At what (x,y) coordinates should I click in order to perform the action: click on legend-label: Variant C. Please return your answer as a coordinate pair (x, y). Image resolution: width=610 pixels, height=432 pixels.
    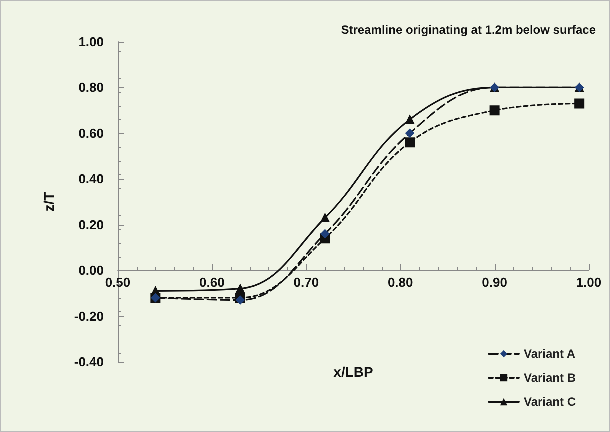
    Looking at the image, I should click on (550, 402).